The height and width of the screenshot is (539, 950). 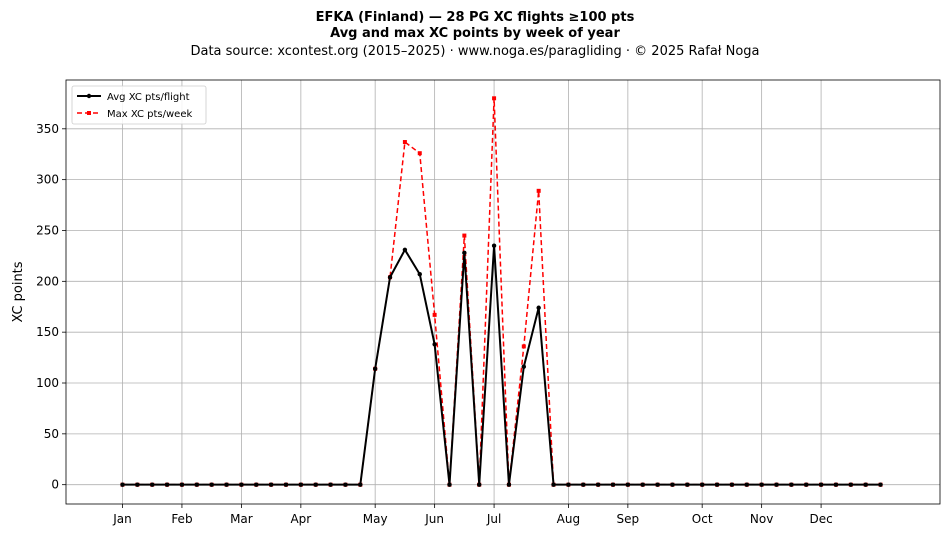 I want to click on chart-subtitle: Avg and max XC points by week of year, so click(x=475, y=33).